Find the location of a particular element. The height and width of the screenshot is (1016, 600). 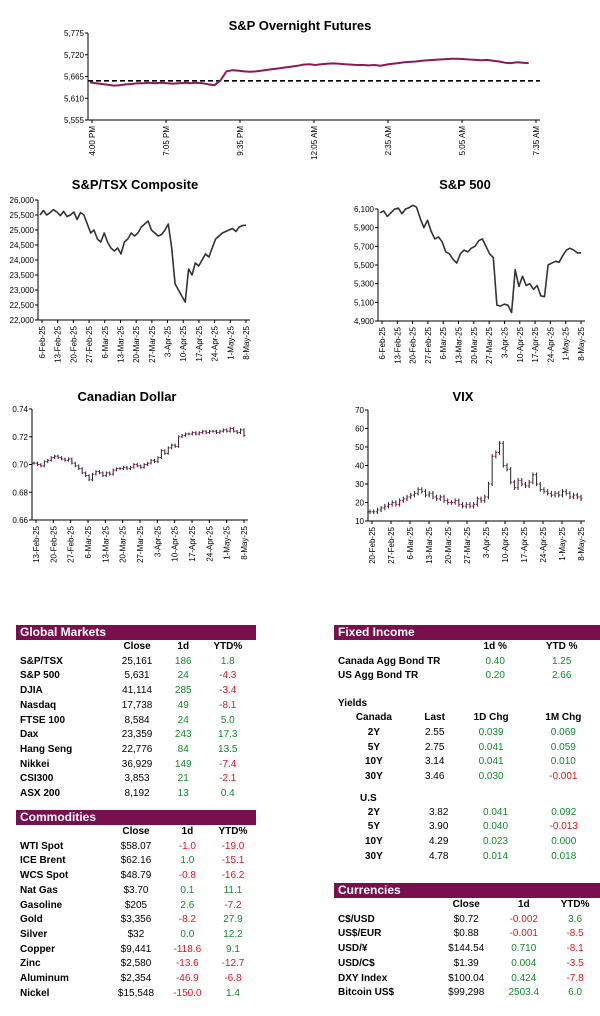

vix-x-tick-label: 8-May-25 is located at coordinates (581, 543).